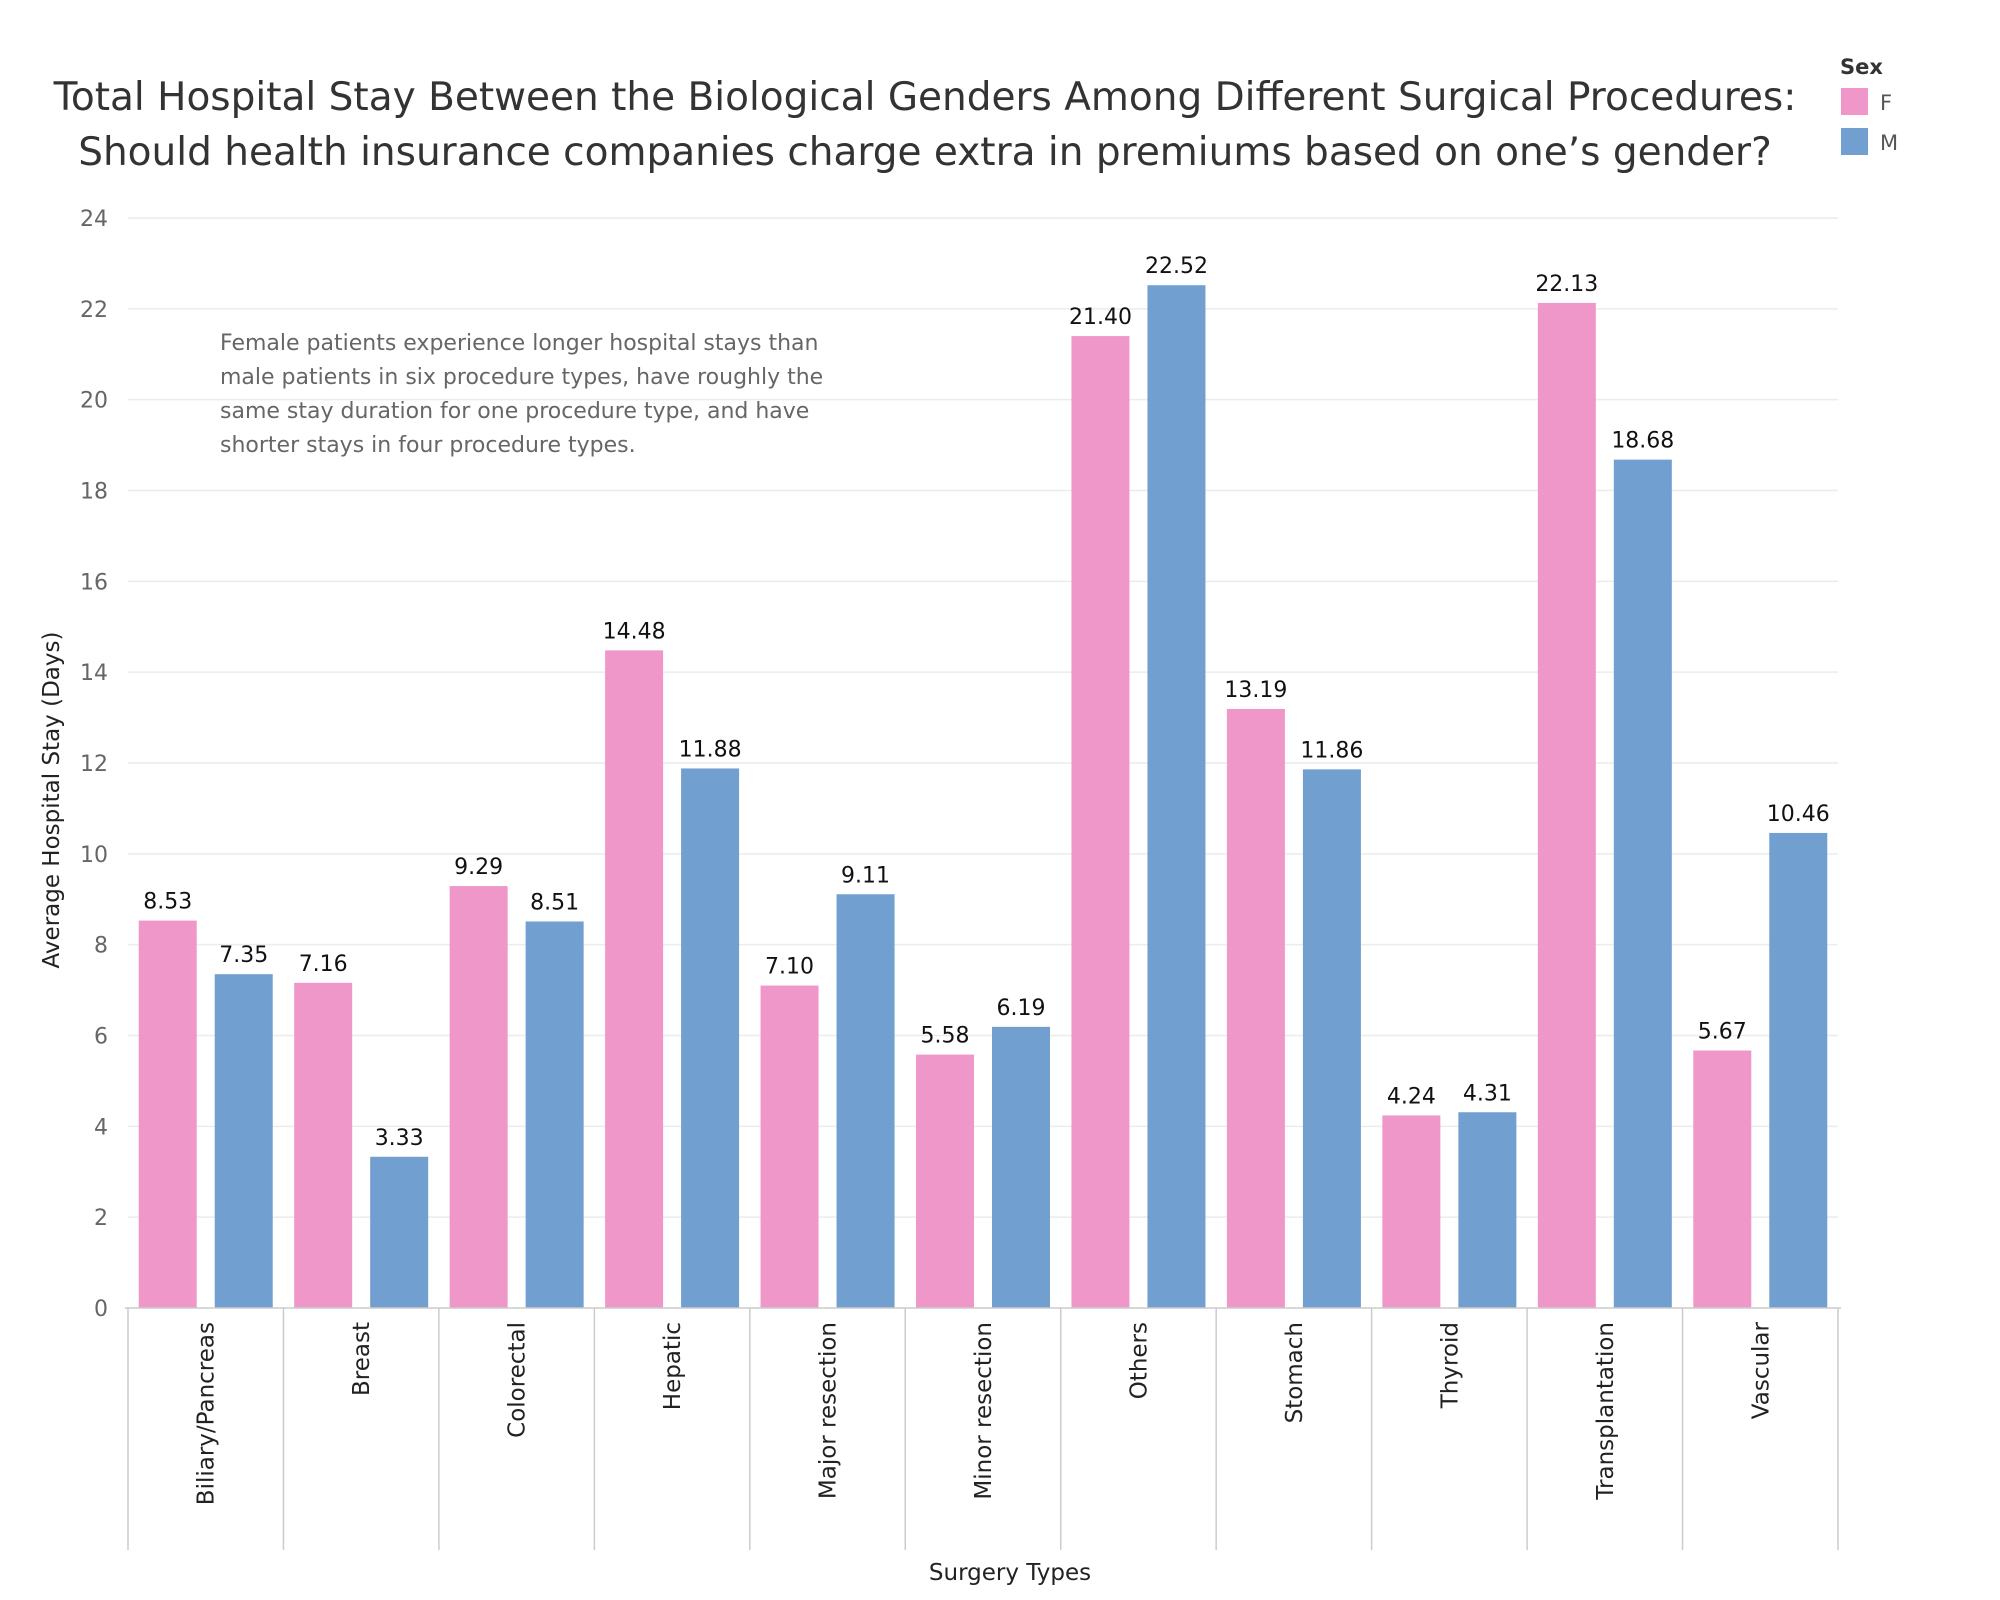  Describe the element at coordinates (1176, 266) in the screenshot. I see `bar-value-label: 22.52` at that location.